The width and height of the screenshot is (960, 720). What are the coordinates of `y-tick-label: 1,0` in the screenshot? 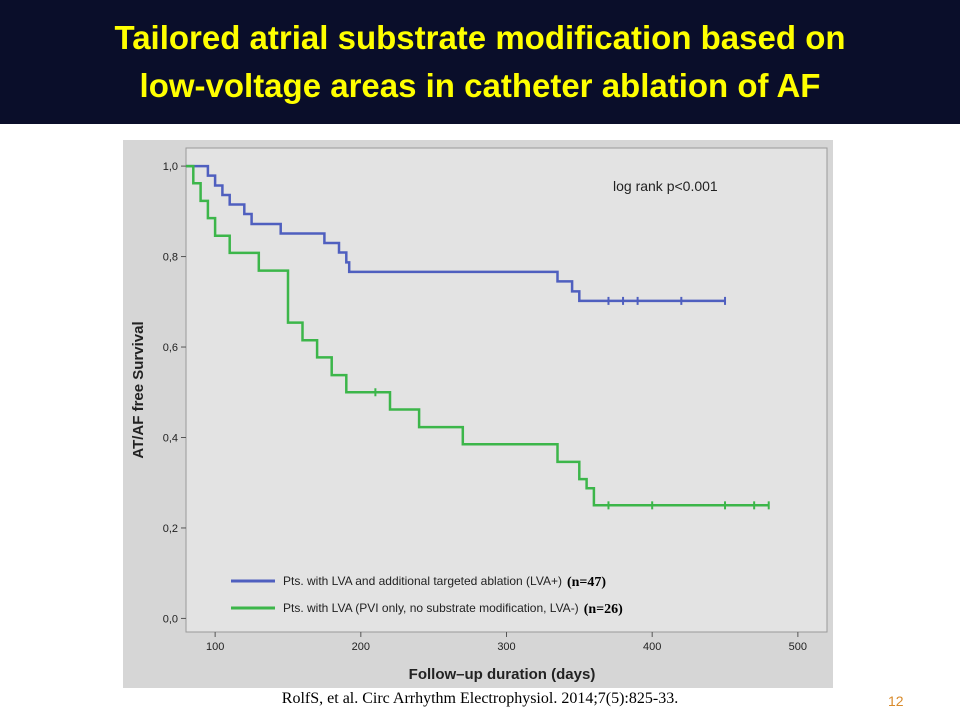 It's located at (170, 167).